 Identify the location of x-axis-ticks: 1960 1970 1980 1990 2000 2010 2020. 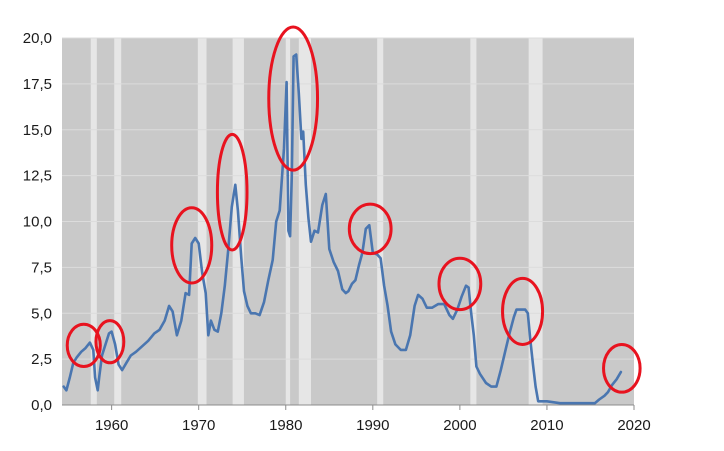
(373, 419).